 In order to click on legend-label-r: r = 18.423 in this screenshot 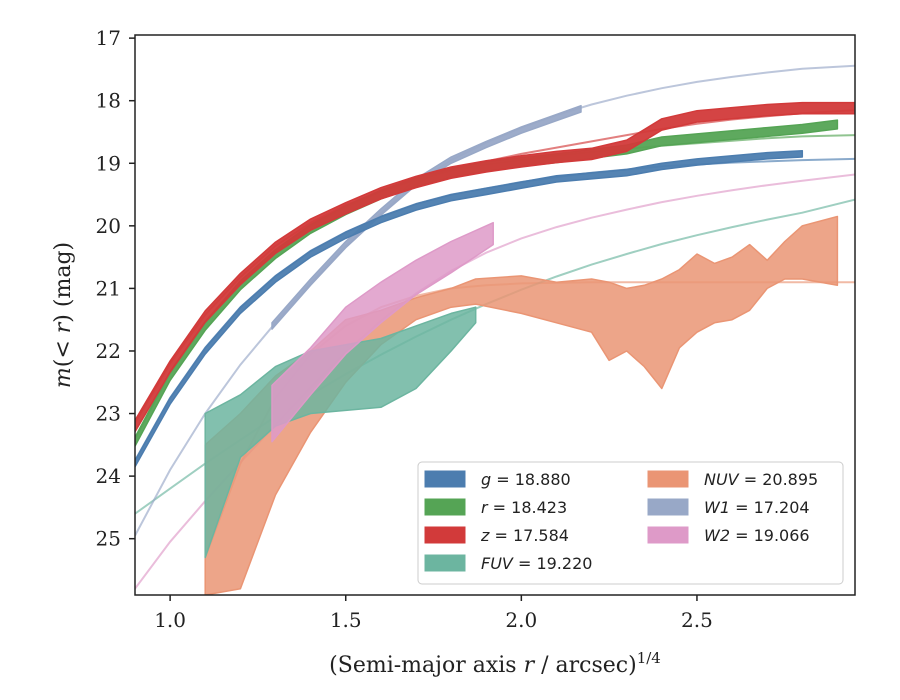, I will do `click(524, 507)`.